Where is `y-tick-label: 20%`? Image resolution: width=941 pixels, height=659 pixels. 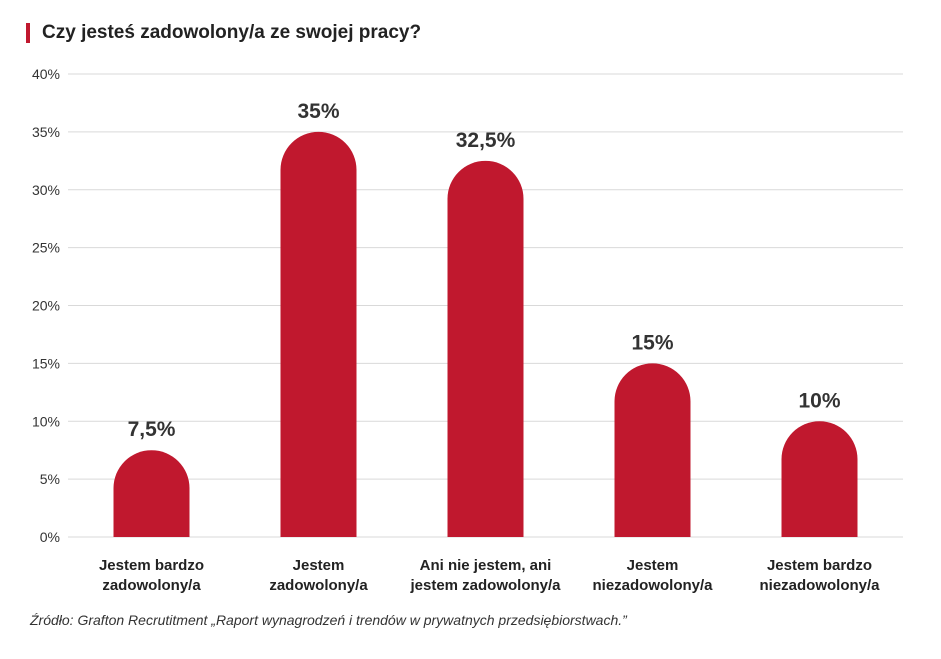 y-tick-label: 20% is located at coordinates (46, 306).